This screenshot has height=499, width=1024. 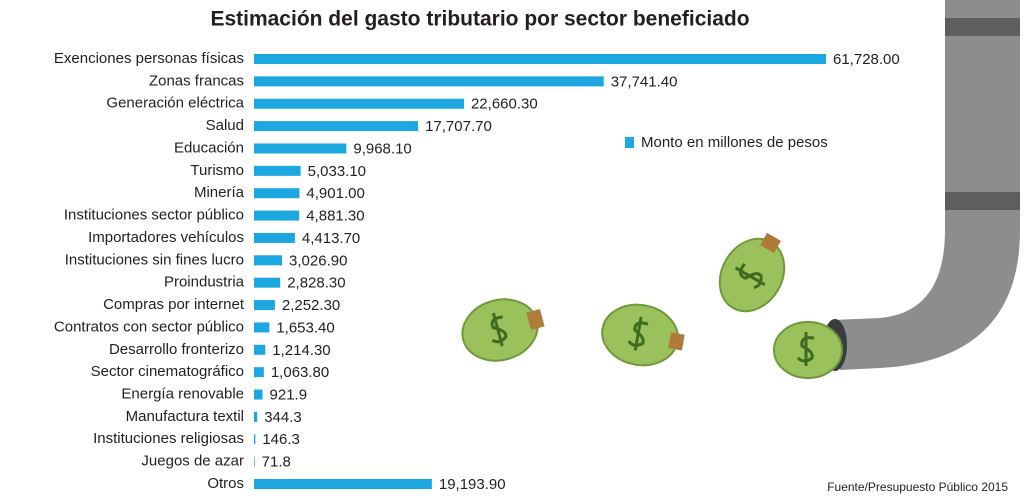 What do you see at coordinates (504, 104) in the screenshot?
I see `value-label: 22,660.30` at bounding box center [504, 104].